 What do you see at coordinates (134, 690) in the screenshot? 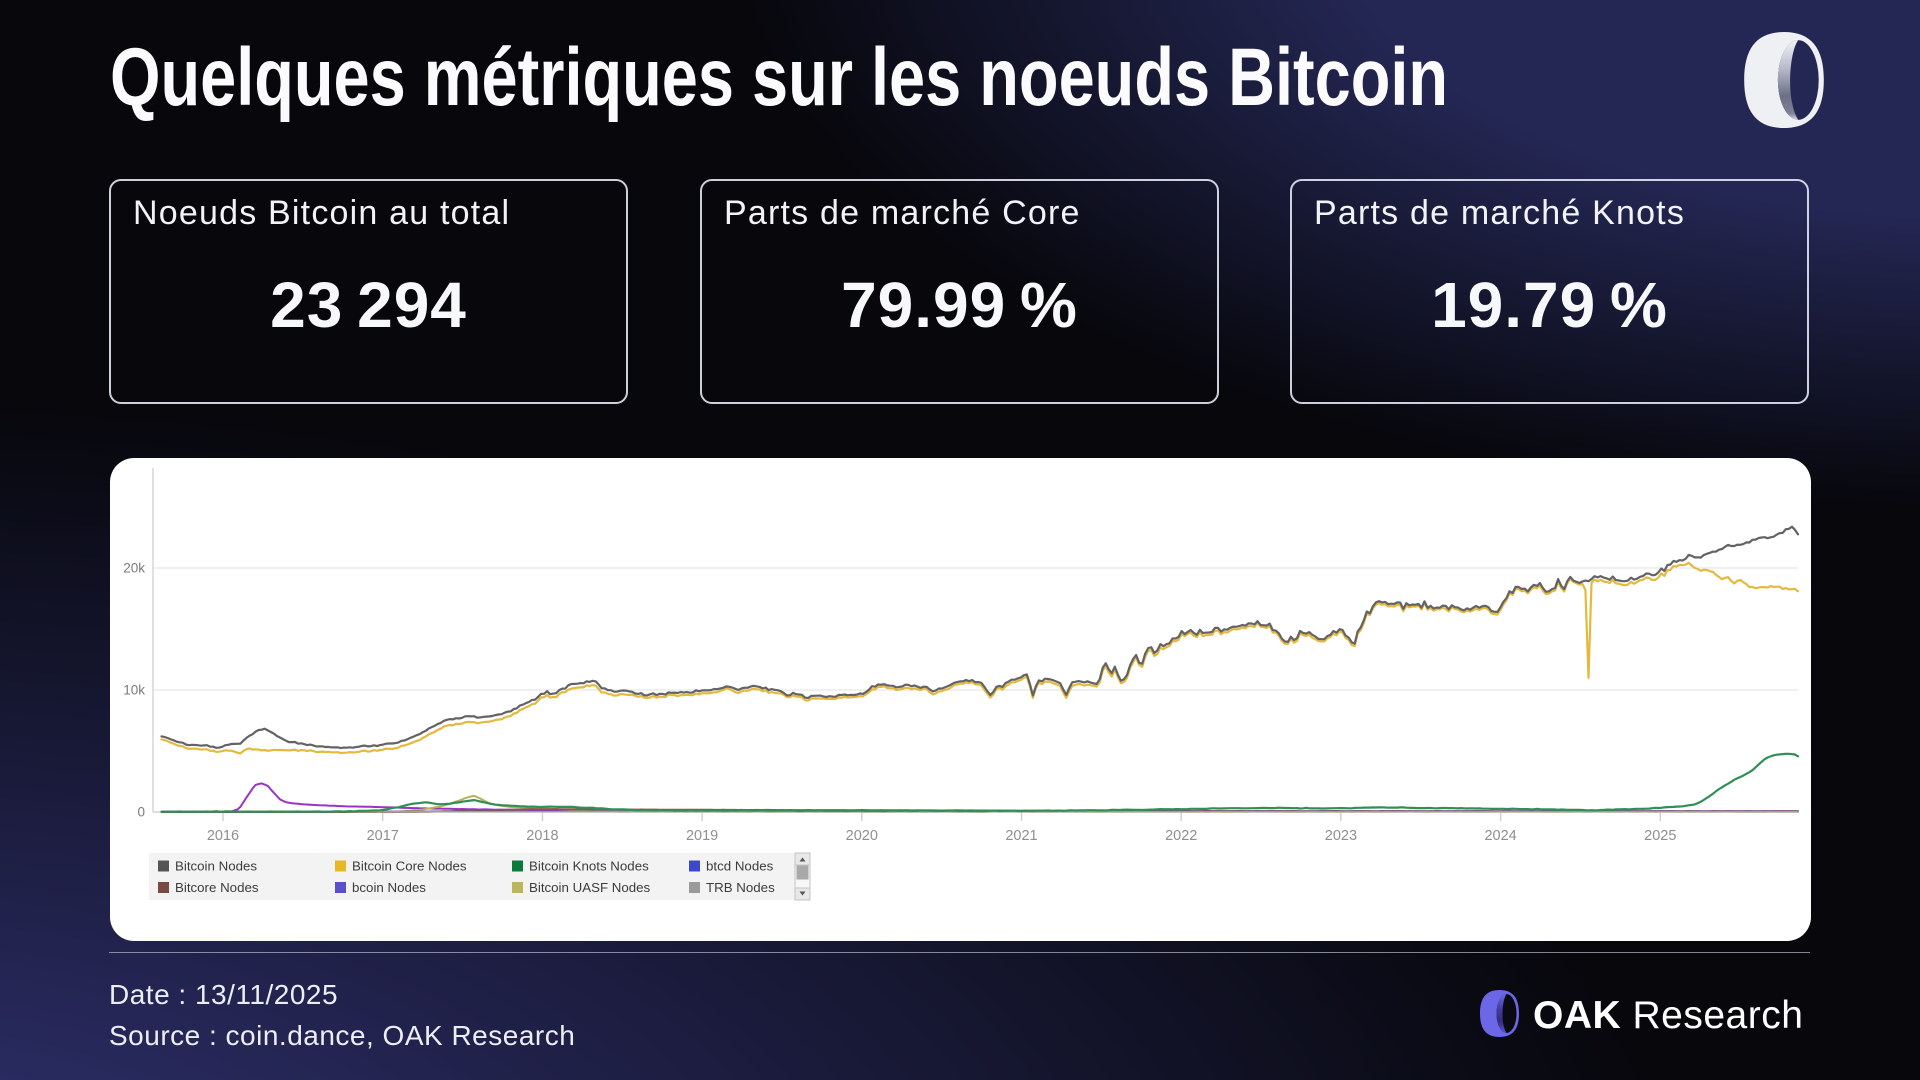
I see `svg-text: 10k` at bounding box center [134, 690].